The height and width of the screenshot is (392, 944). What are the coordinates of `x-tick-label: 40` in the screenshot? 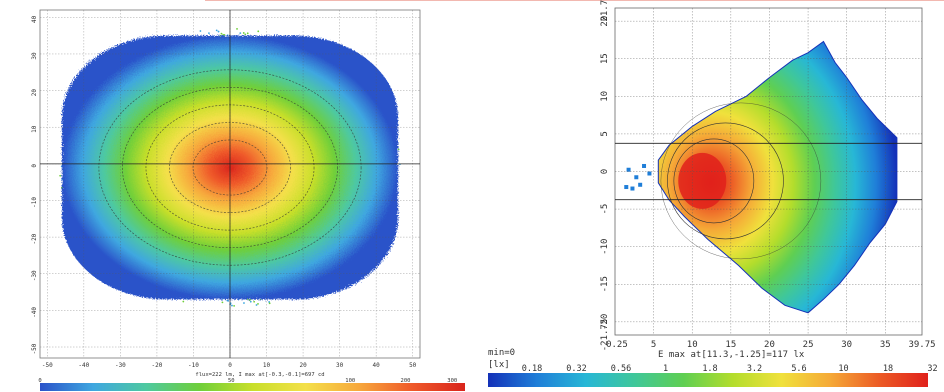 It's located at (377, 365).